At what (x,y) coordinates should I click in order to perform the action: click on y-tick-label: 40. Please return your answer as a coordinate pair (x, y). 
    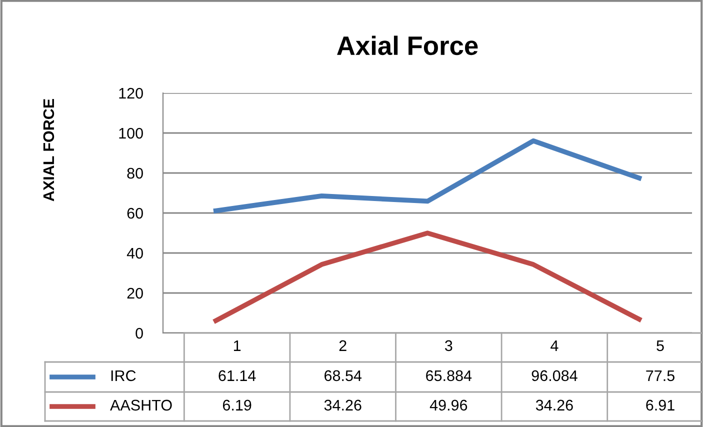
    Looking at the image, I should click on (134, 253).